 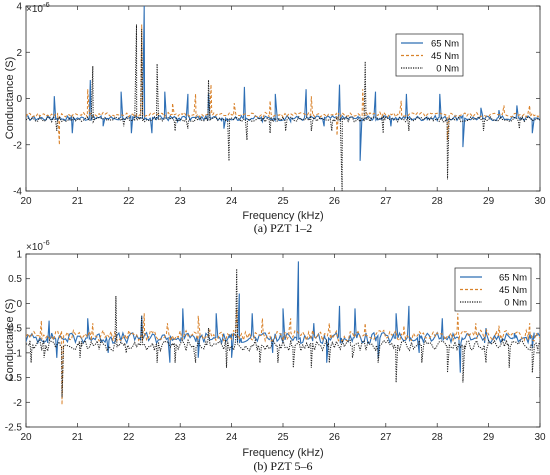 I want to click on chart-b-legend-label: 45 Nm, so click(x=513, y=290).